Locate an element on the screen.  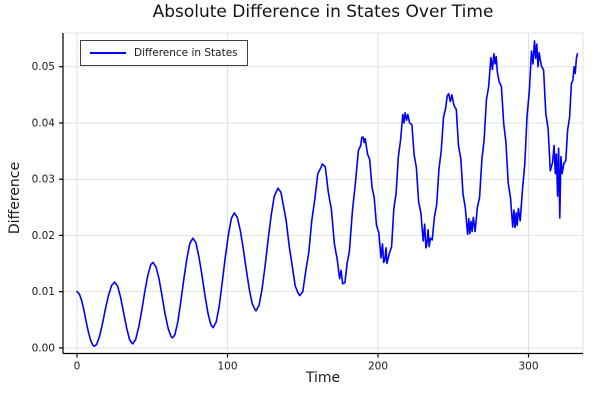
y-tick-label: 0.03 is located at coordinates (43, 180).